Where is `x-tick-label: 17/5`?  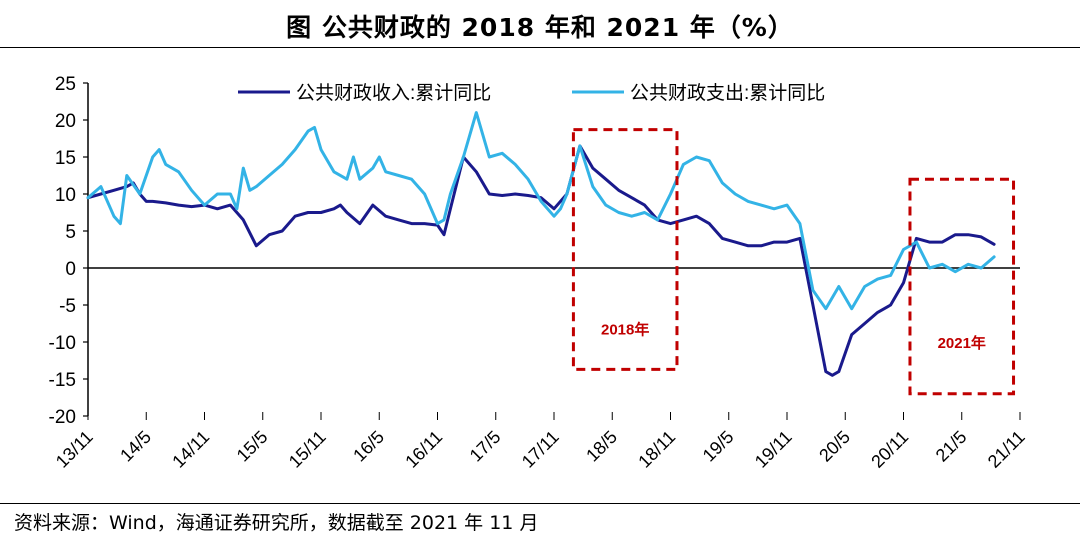 x-tick-label: 17/5 is located at coordinates (485, 446).